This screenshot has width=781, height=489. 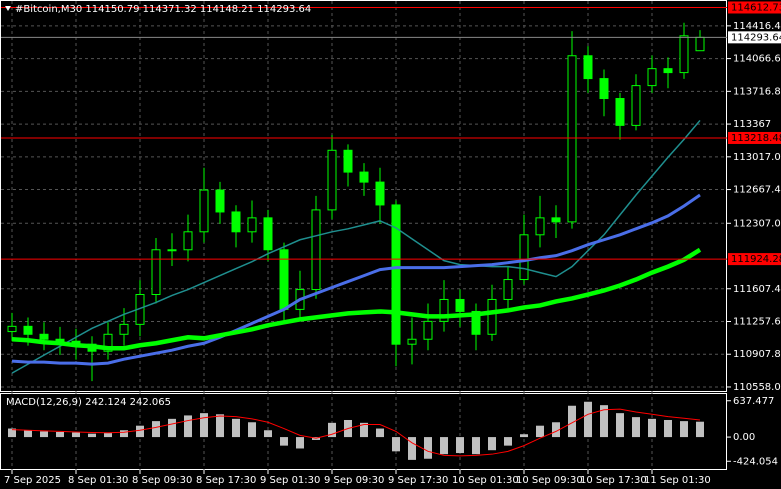 I want to click on macd-frame, so click(x=363, y=431).